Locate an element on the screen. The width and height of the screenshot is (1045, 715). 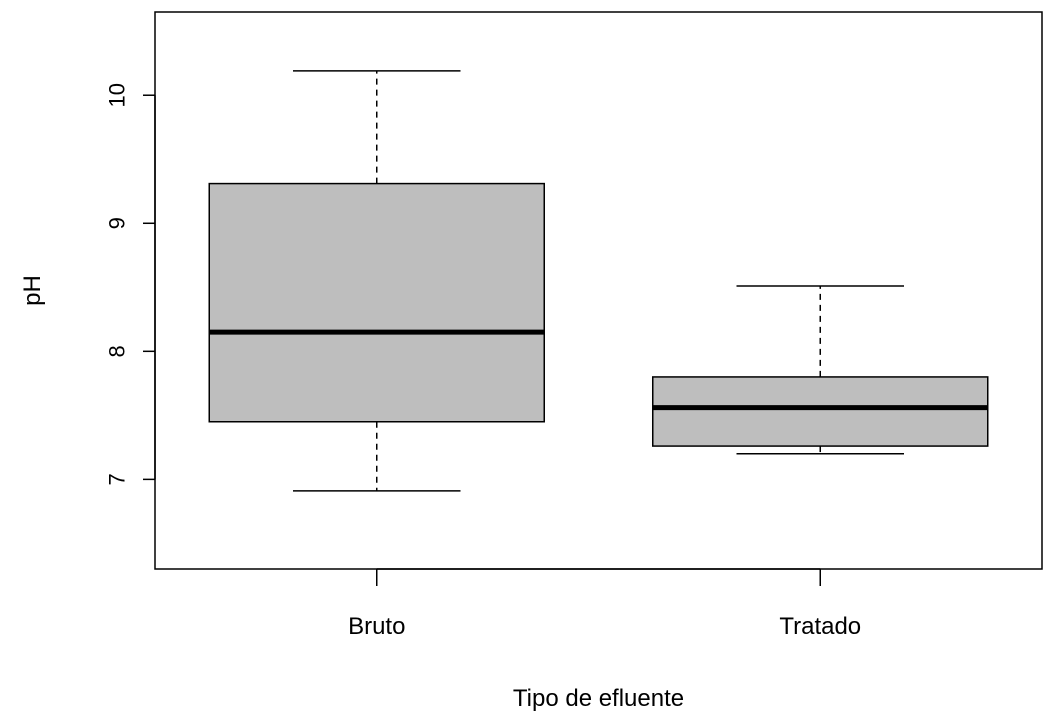
x-axis-label: Tipo de efluente is located at coordinates (598, 698).